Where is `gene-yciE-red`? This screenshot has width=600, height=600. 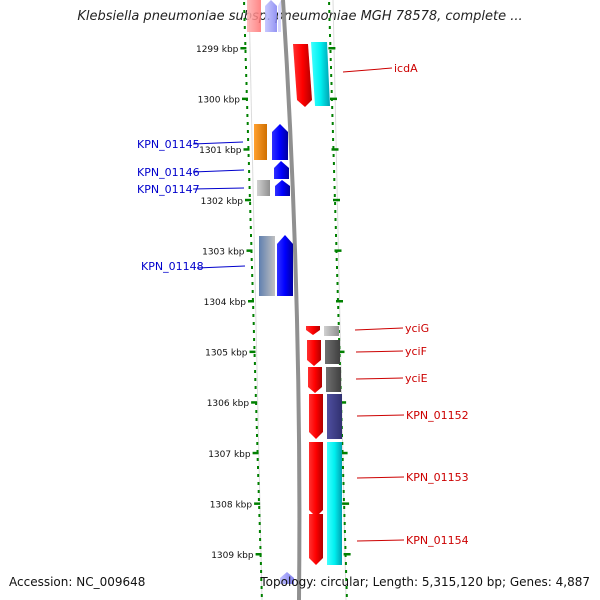
gene-yciE-red is located at coordinates (315, 380).